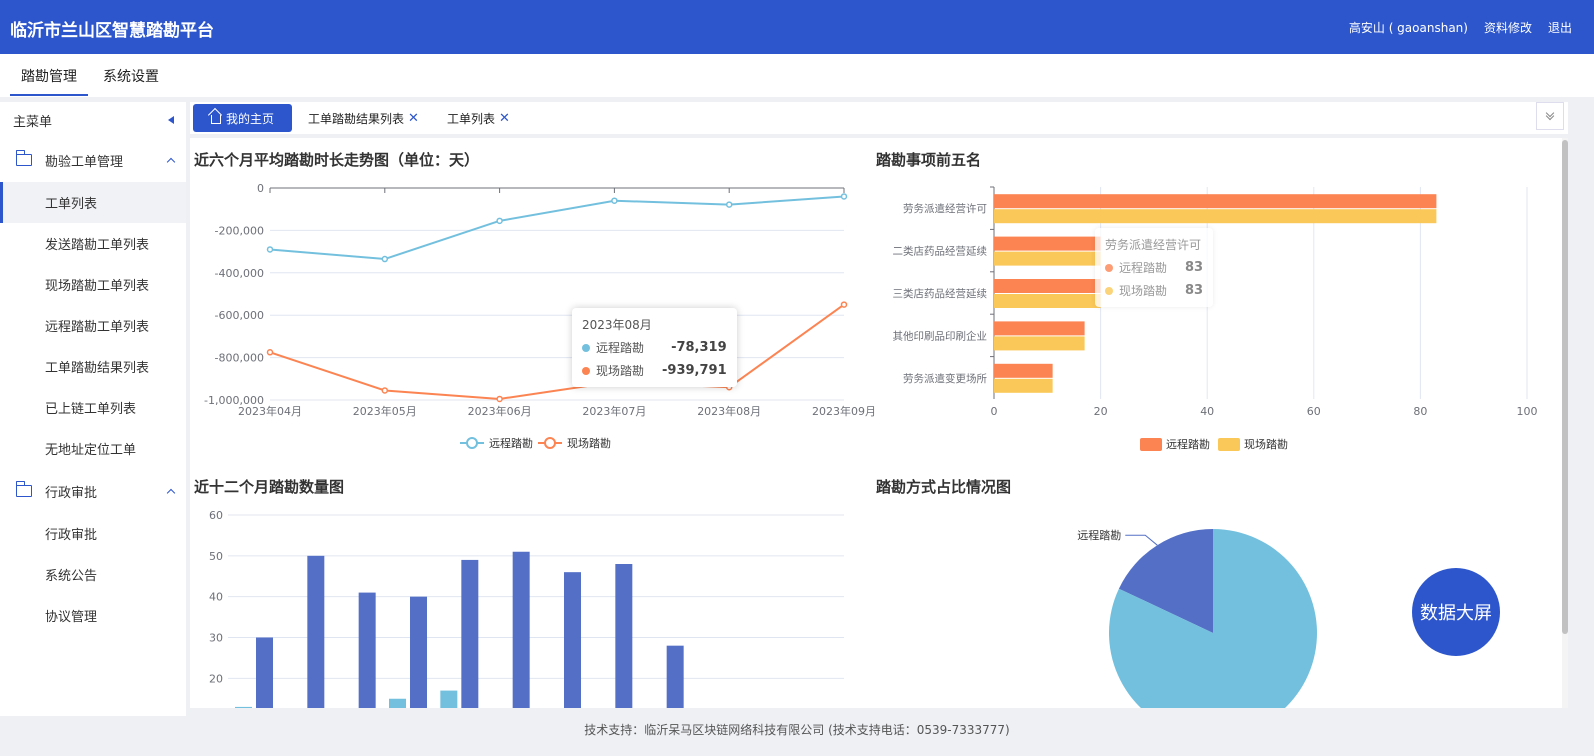  I want to click on tooltip-title: 2023年08月, so click(617, 325).